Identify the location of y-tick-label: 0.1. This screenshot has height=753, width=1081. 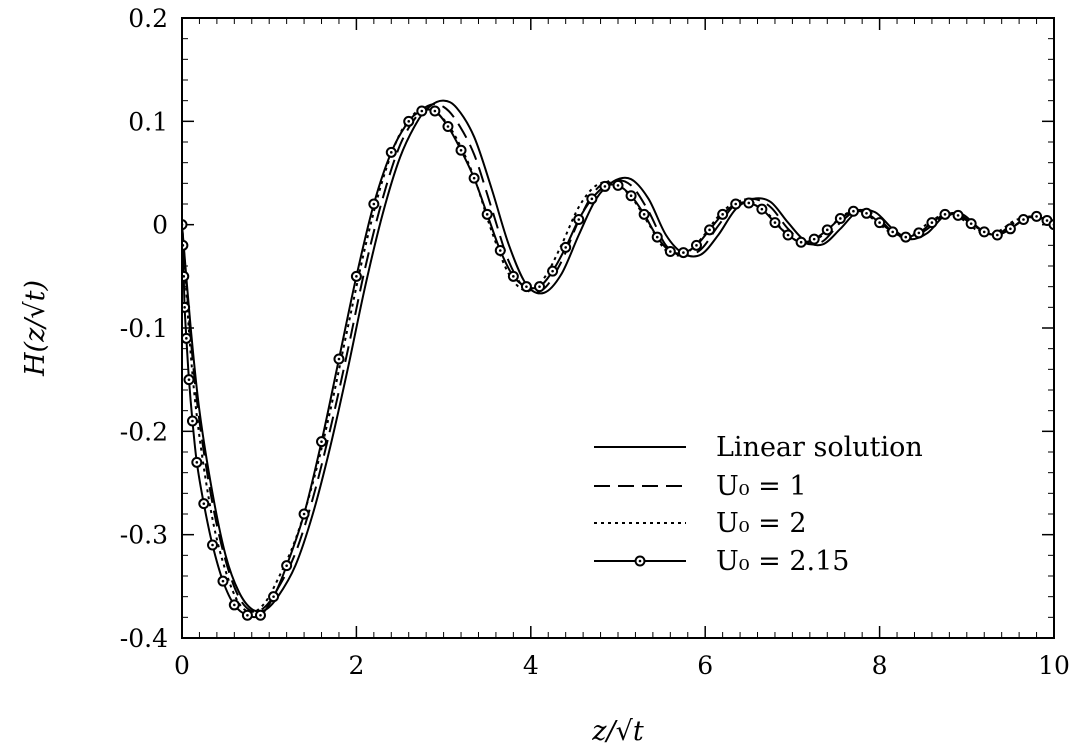
(148, 121).